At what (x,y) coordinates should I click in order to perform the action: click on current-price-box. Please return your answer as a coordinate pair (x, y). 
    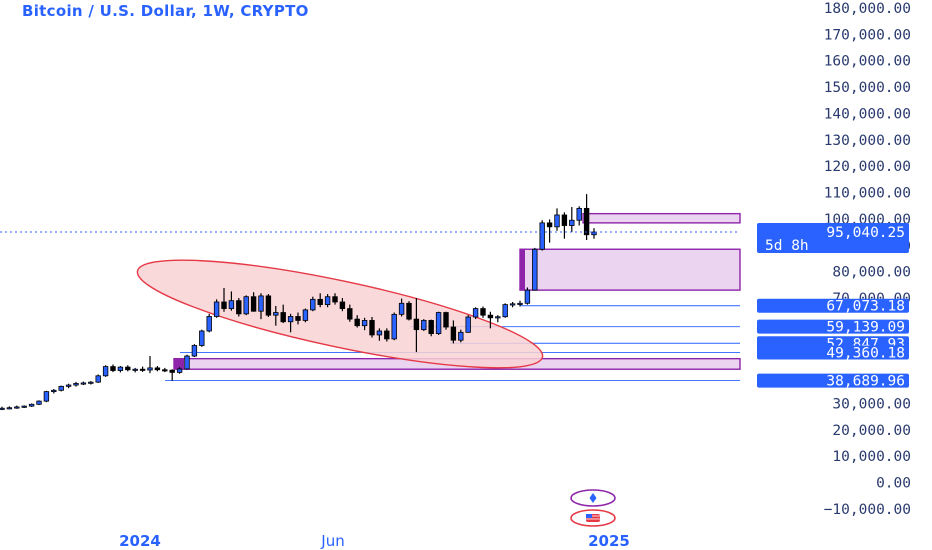
    Looking at the image, I should click on (833, 237).